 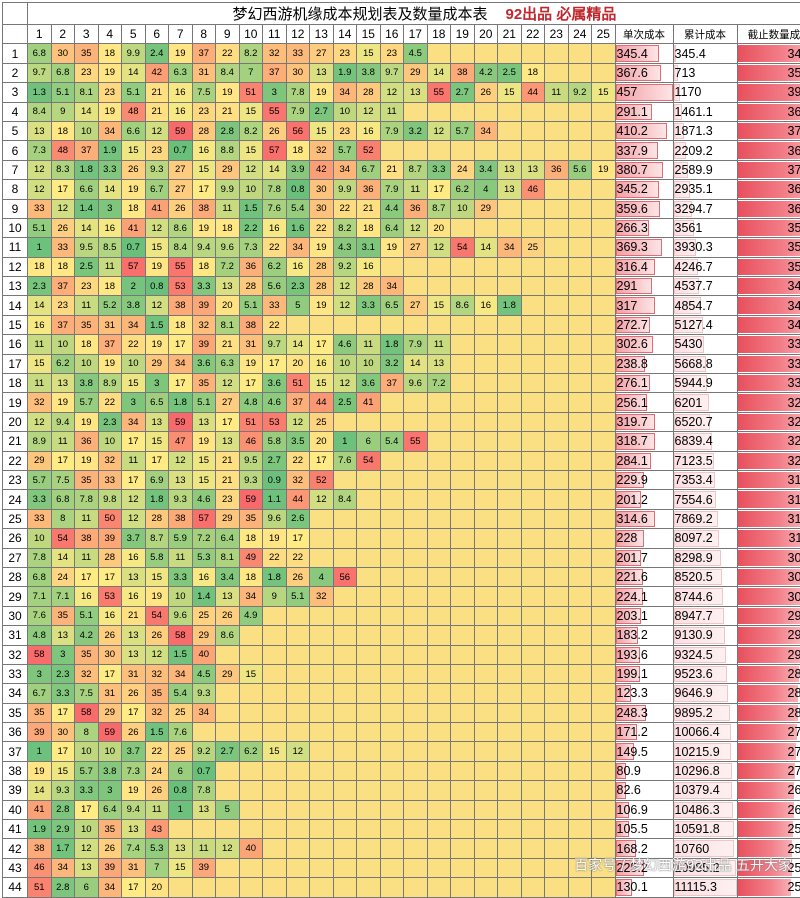 What do you see at coordinates (768, 673) in the screenshot?
I see `average-cost-cell: 288.6` at bounding box center [768, 673].